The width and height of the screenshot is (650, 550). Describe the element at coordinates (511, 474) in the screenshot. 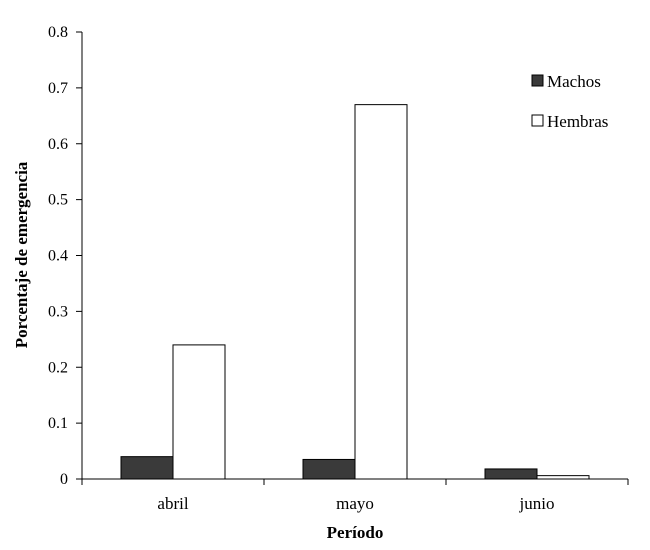

I see `bar-machos-junio` at that location.